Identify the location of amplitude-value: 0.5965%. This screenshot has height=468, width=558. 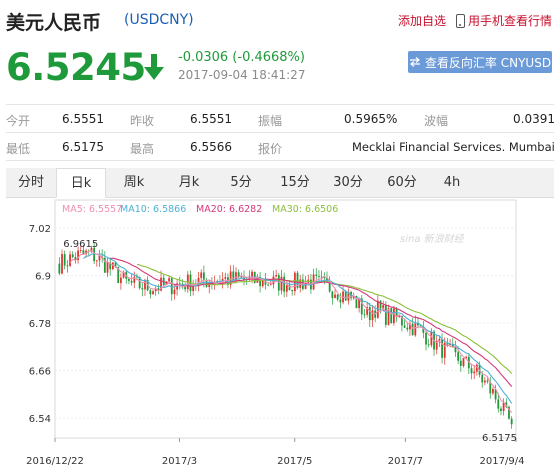
(371, 119).